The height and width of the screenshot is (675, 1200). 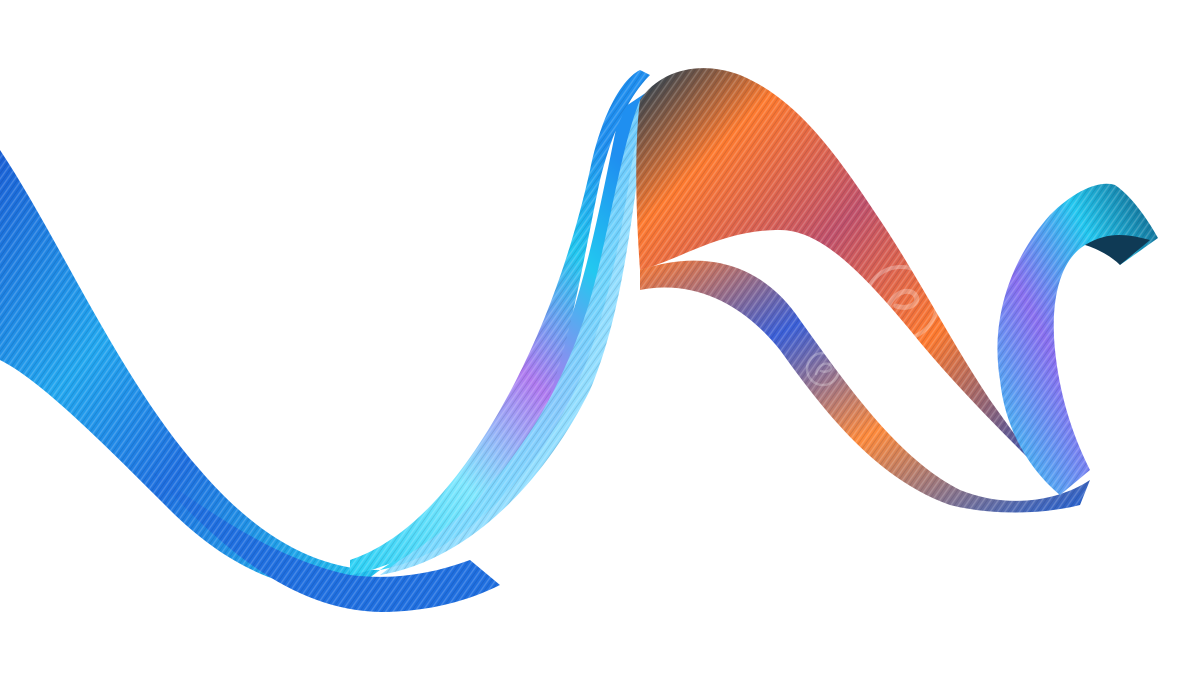 I want to click on watermark-logo-icon, so click(x=901, y=303).